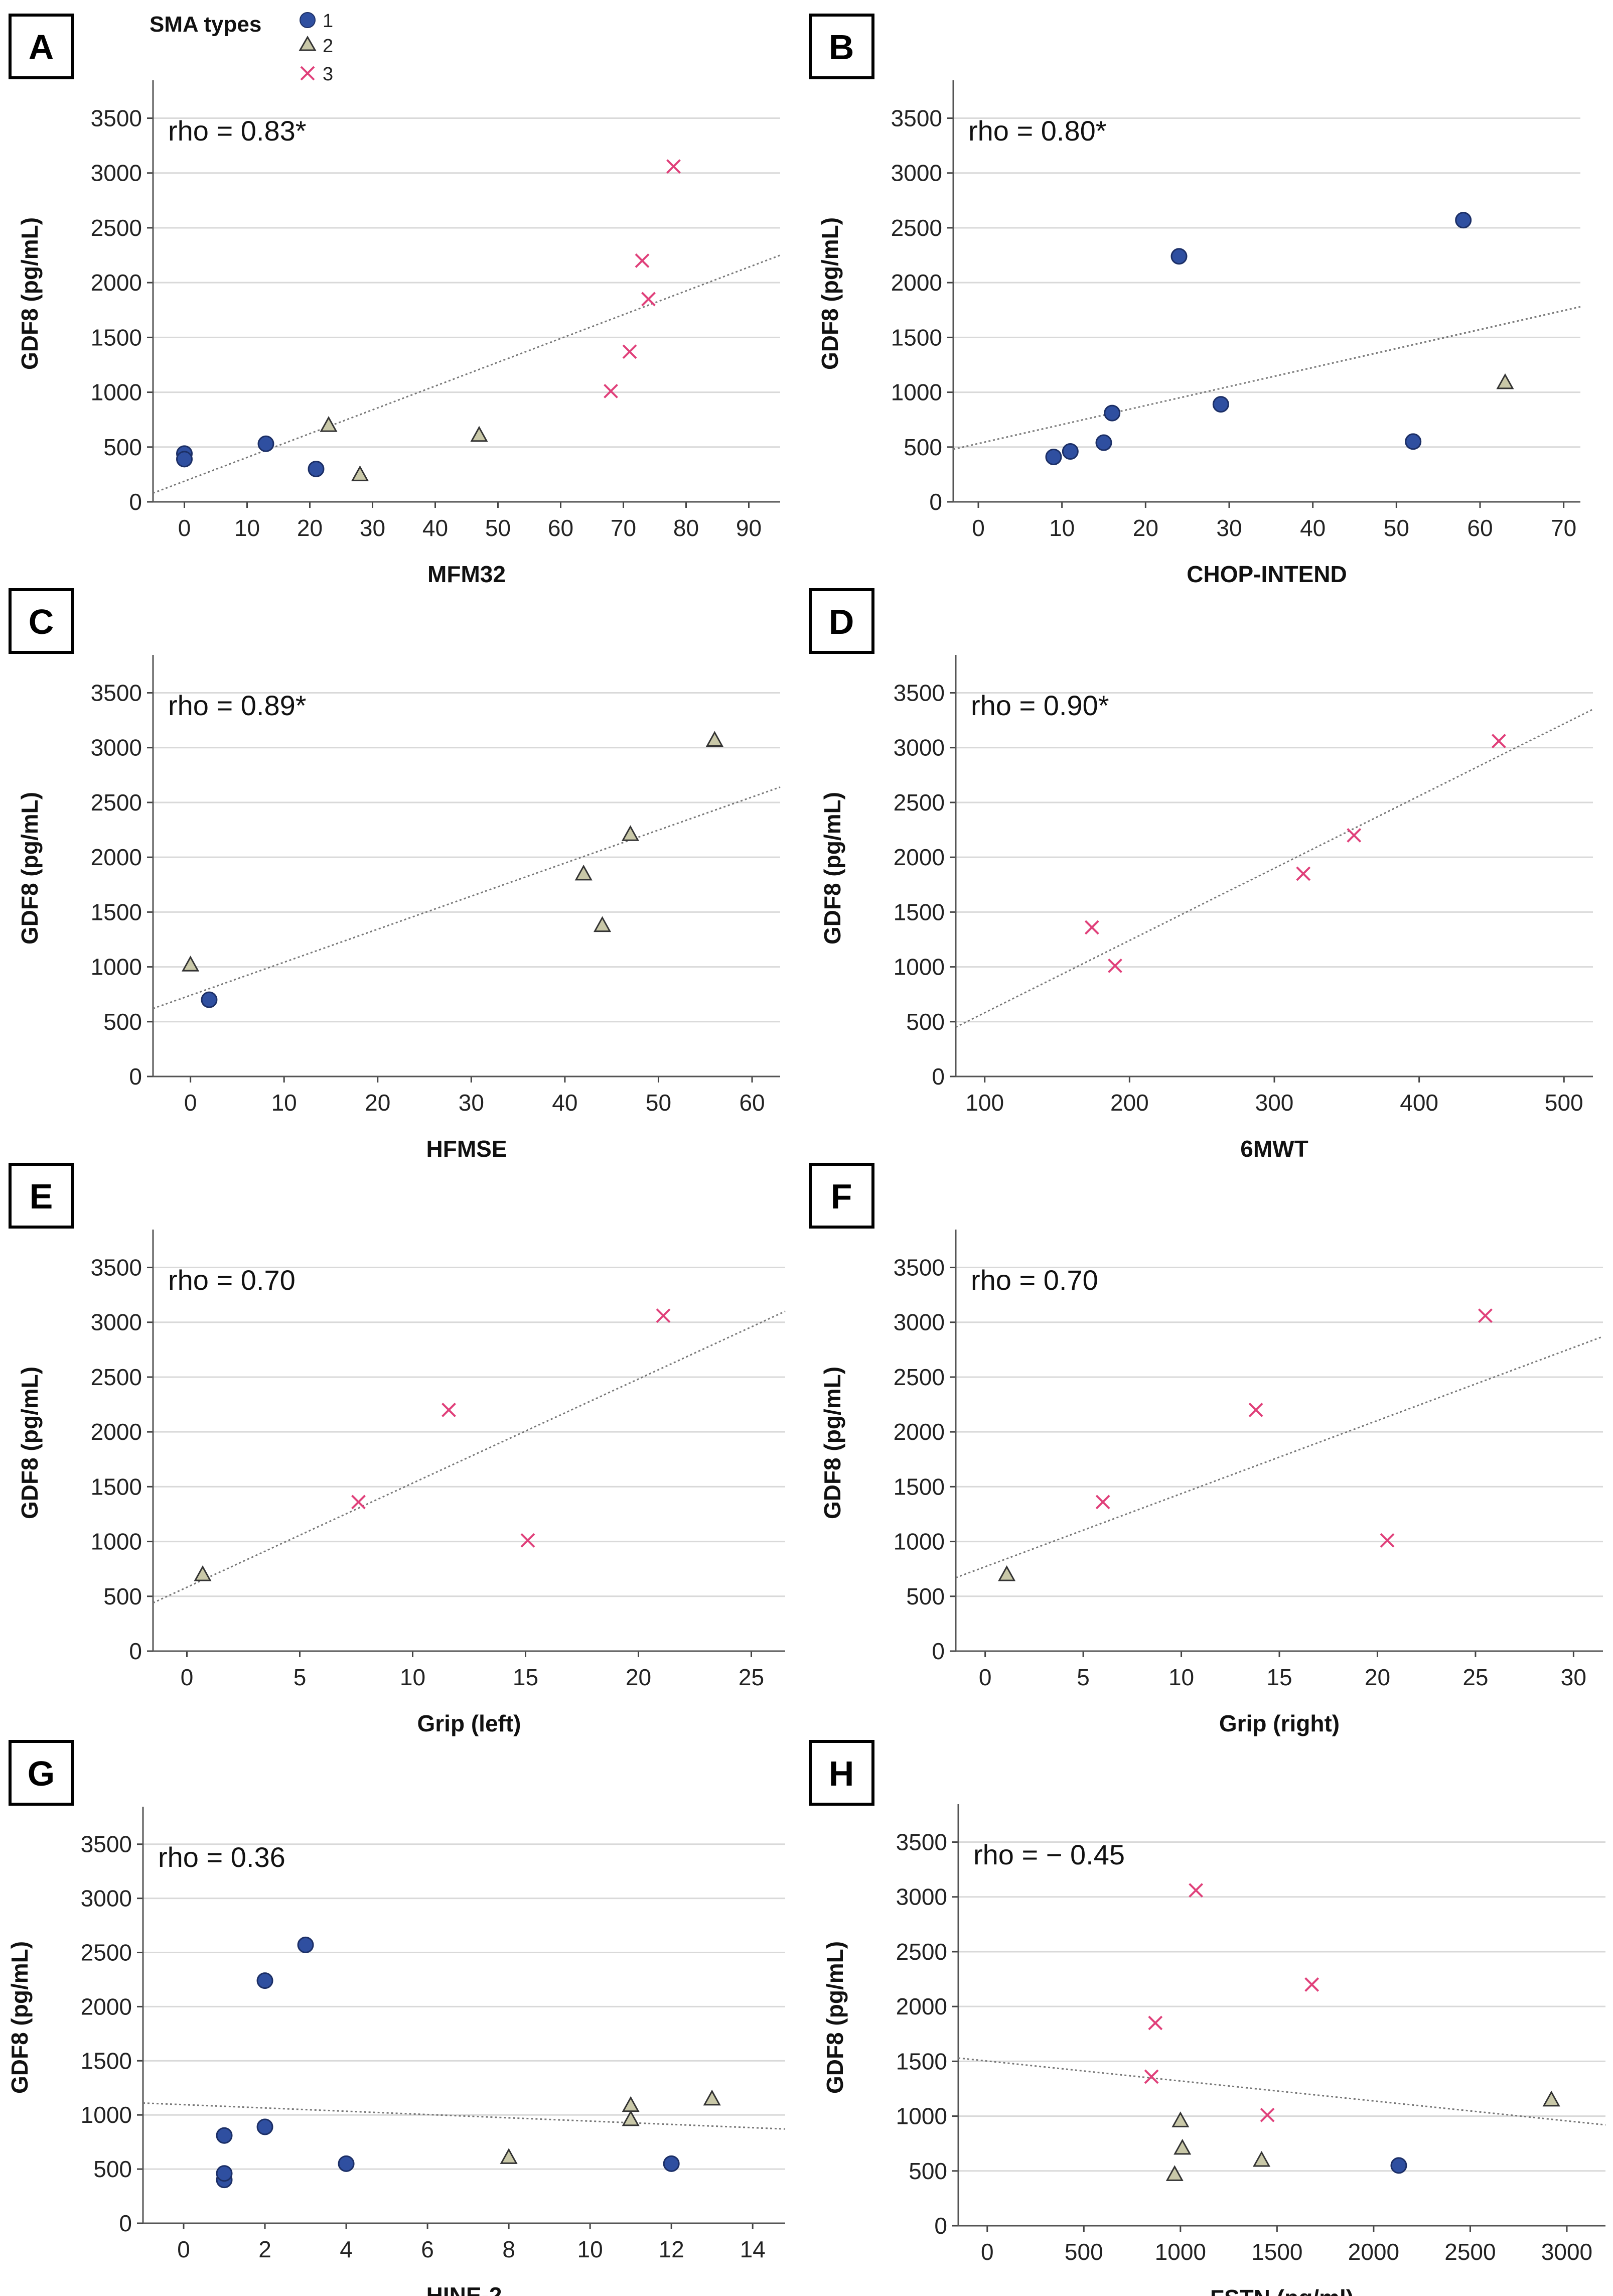 The width and height of the screenshot is (1613, 2296). What do you see at coordinates (1279, 1723) in the screenshot?
I see `x-axis-label: Grip (right)` at bounding box center [1279, 1723].